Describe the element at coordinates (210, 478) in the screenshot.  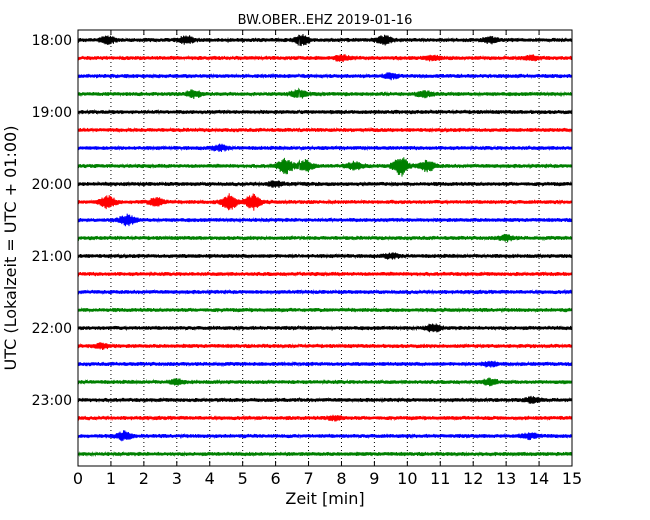
I see `x-tick-label: 4` at that location.